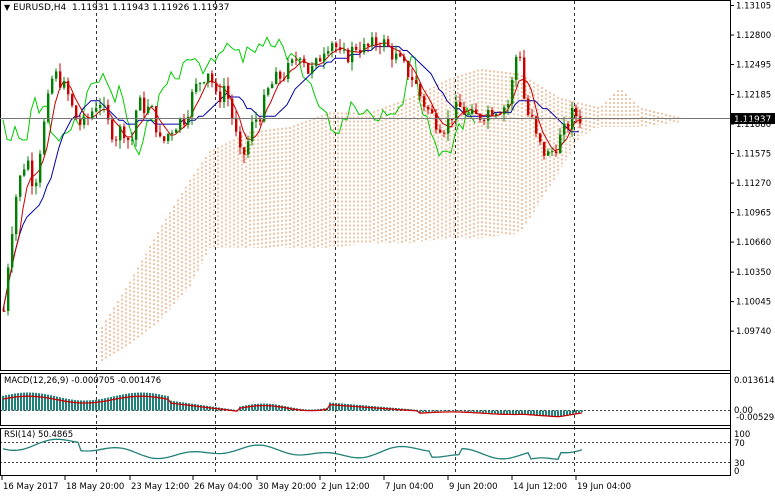  Describe the element at coordinates (753, 66) in the screenshot. I see `price-tick-label: 1.12495` at that location.